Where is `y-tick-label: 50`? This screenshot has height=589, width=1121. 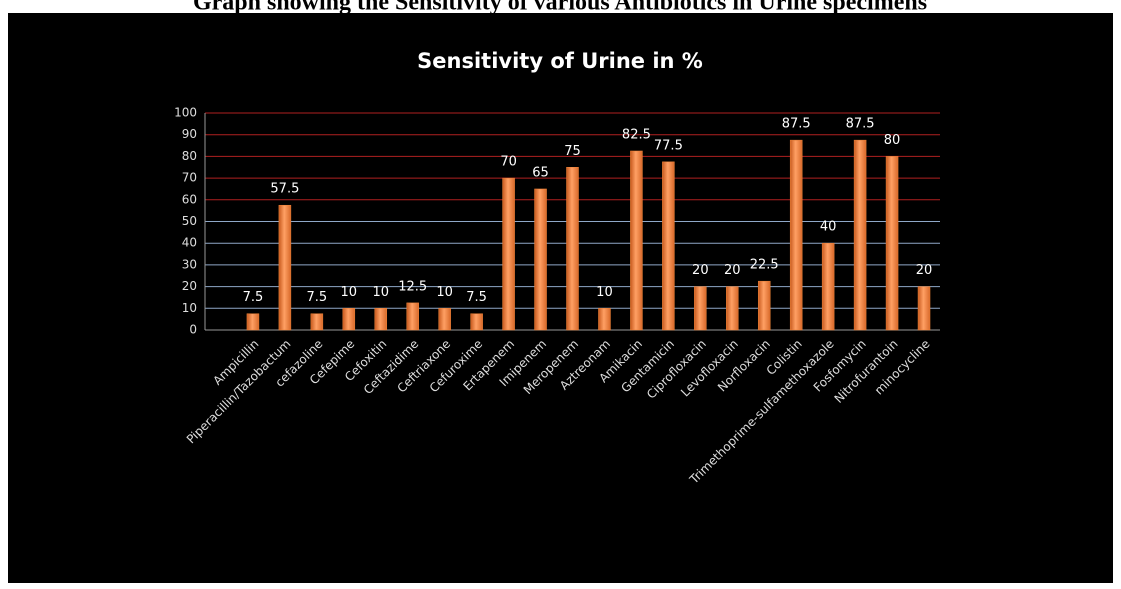 y-tick-label: 50 is located at coordinates (189, 221).